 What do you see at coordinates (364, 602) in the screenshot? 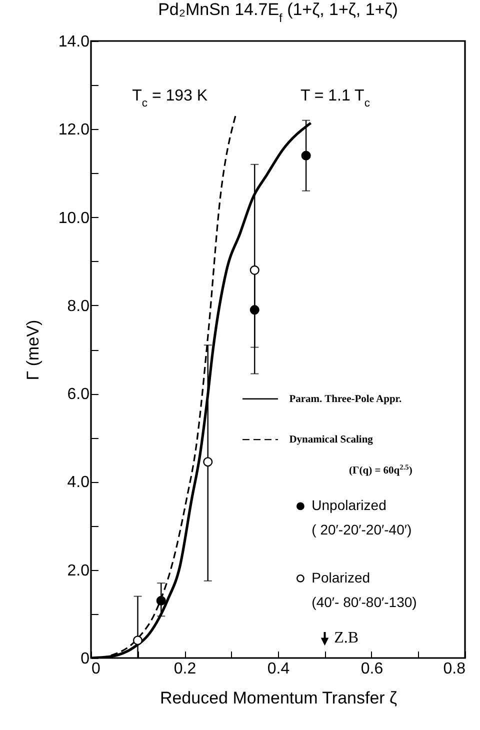
I see `annotation: (40′- 80′-80′-130)` at bounding box center [364, 602].